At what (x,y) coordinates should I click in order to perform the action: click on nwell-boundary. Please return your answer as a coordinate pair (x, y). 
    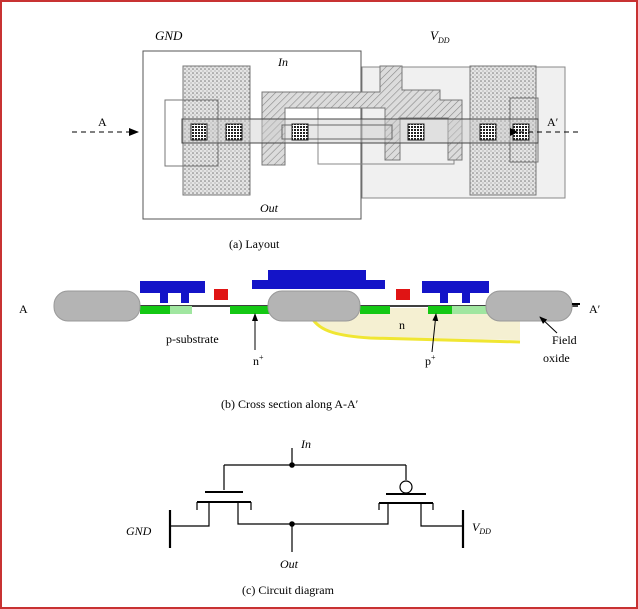
    Looking at the image, I should click on (415, 330).